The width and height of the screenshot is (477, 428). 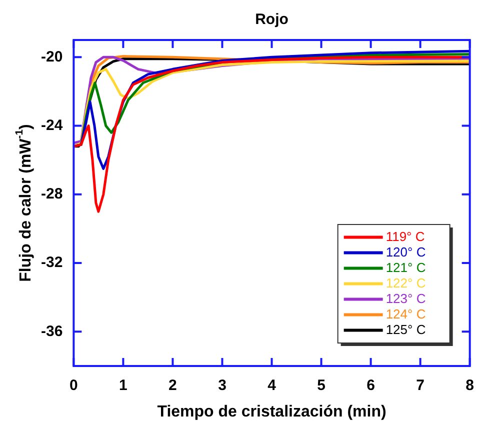 I want to click on legend-label: 119° C, so click(x=405, y=236).